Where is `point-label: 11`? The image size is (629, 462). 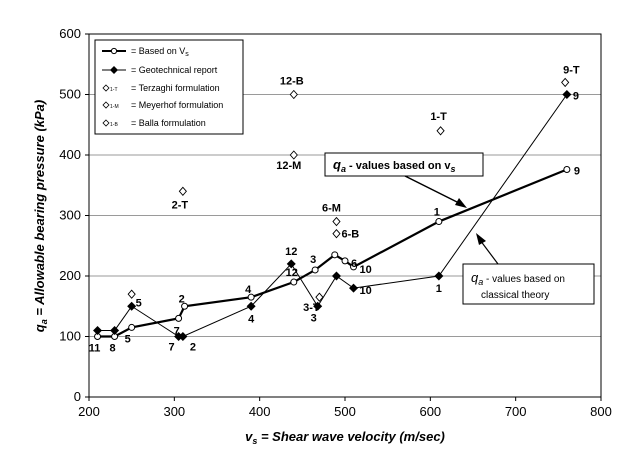
point-label: 11 is located at coordinates (95, 349).